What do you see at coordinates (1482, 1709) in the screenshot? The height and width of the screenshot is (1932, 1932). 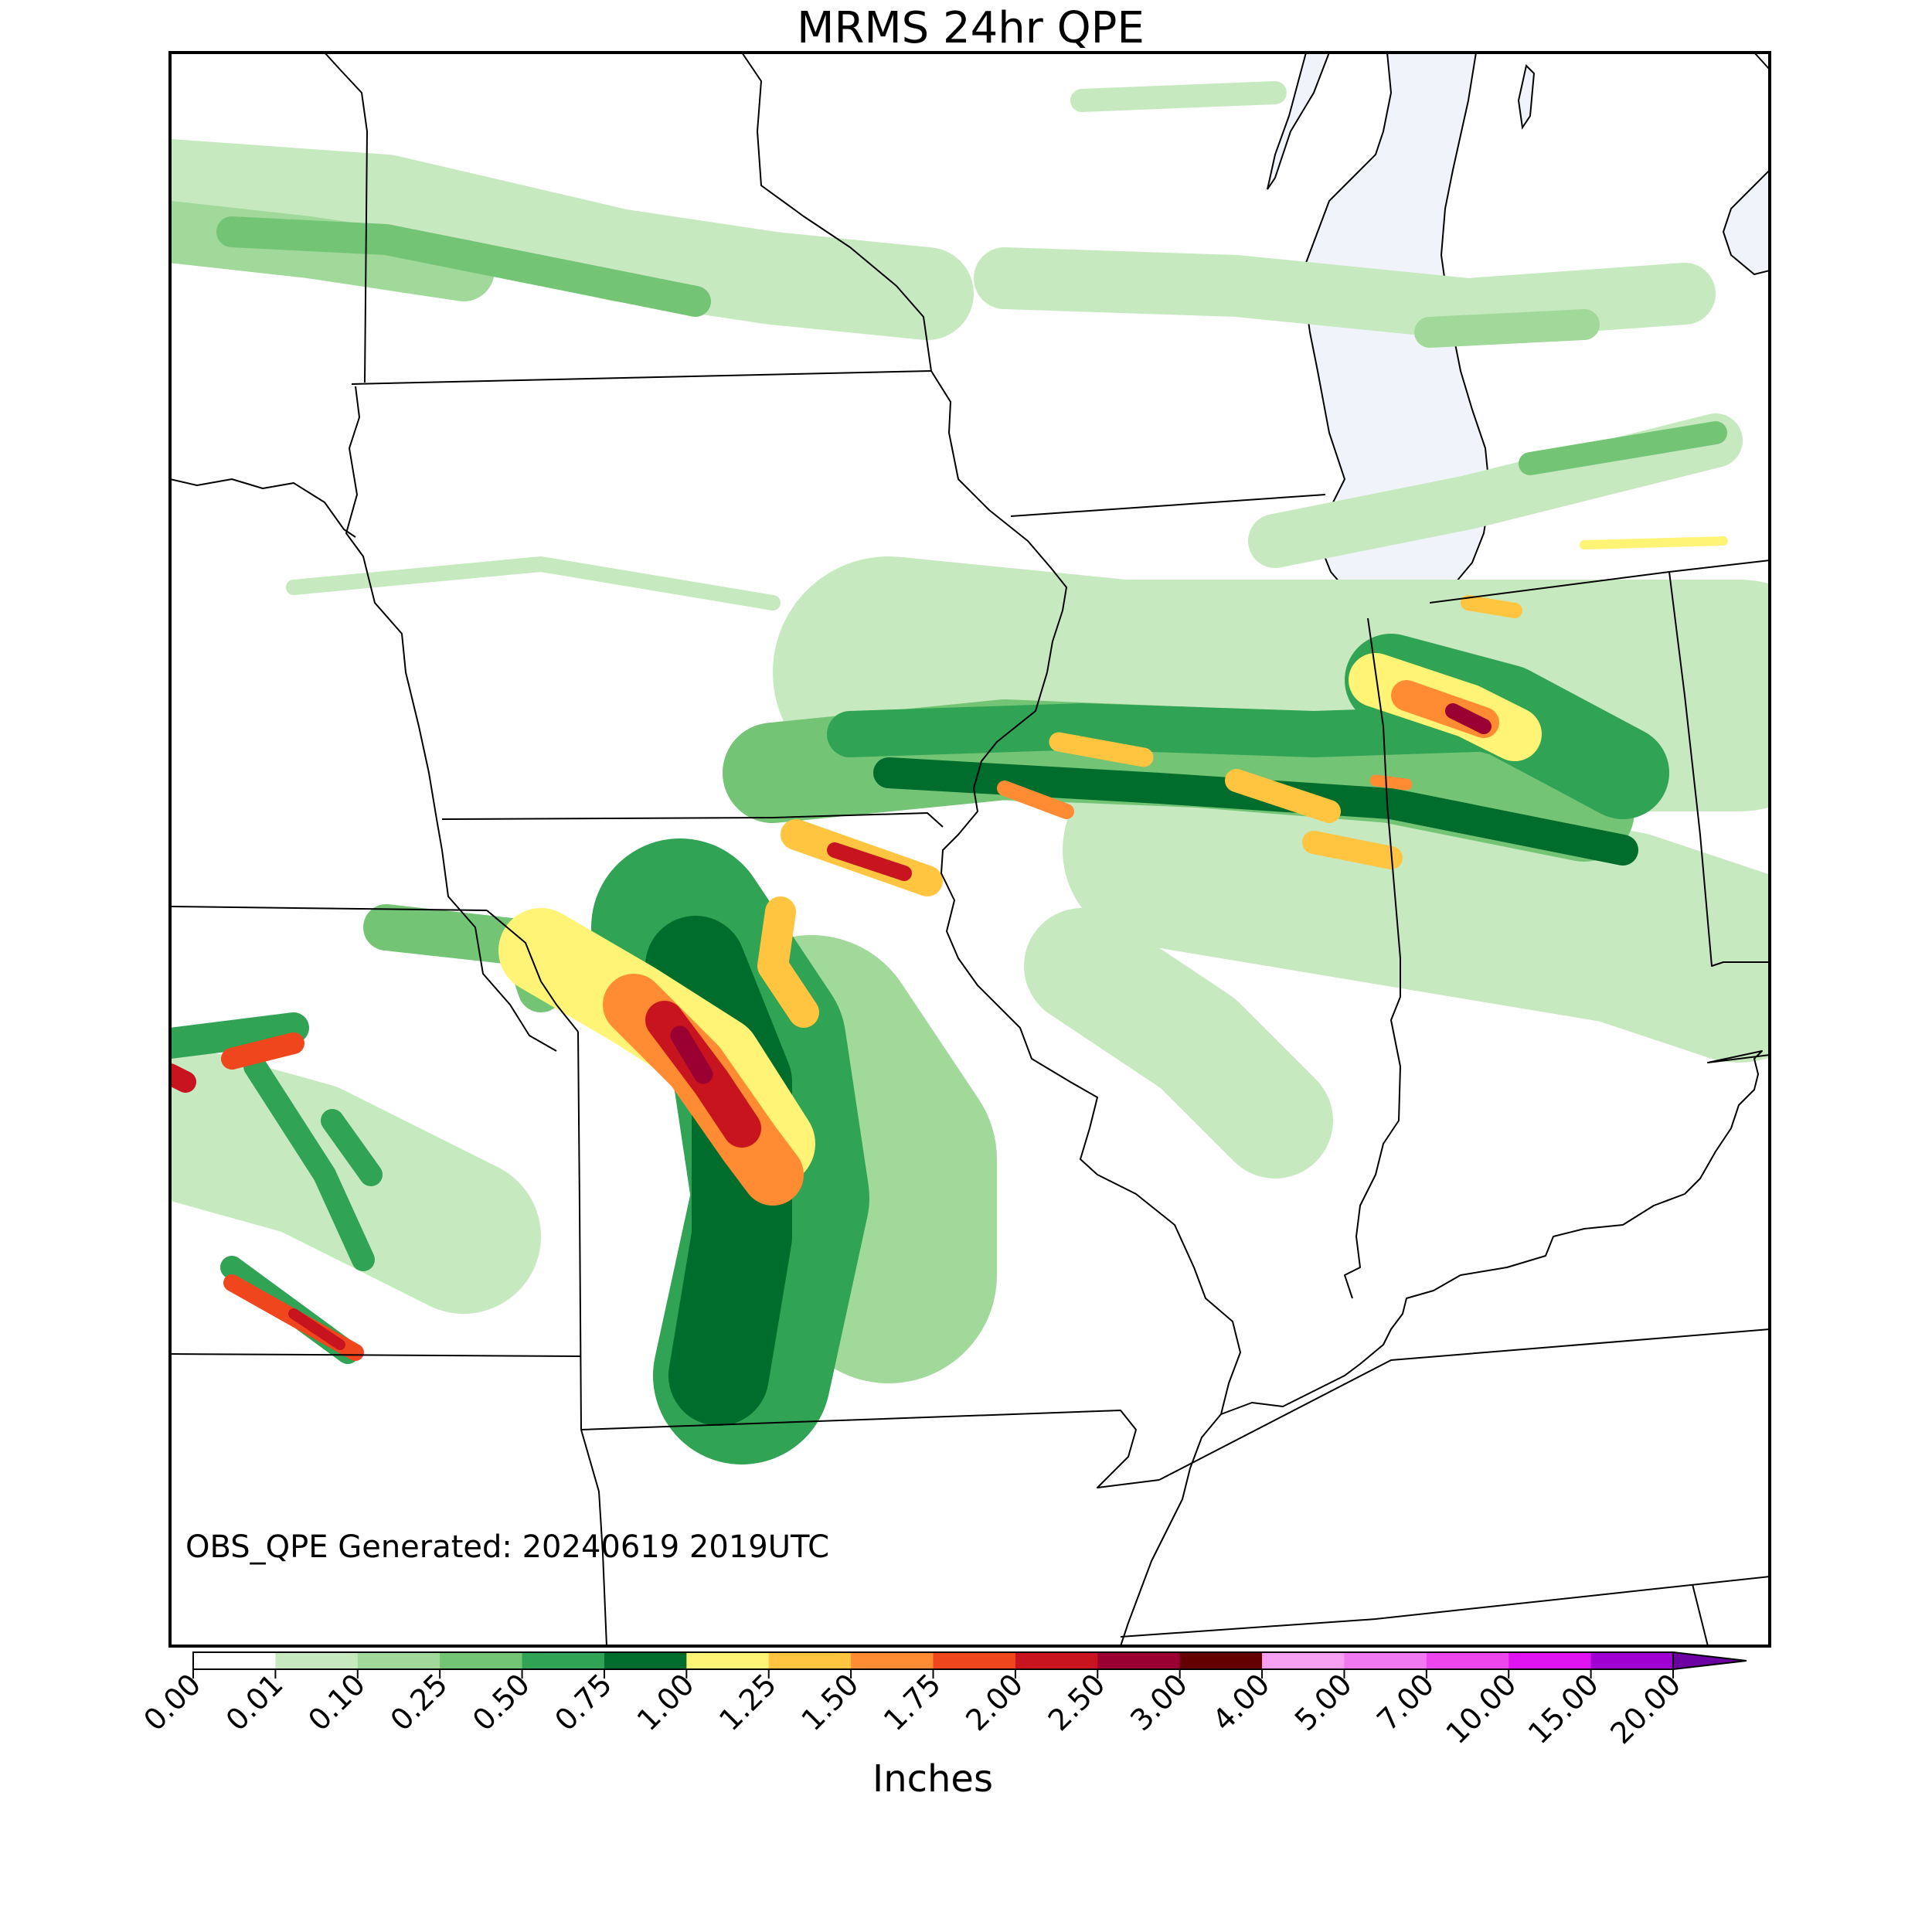 I see `colorbar-tick-label: 10.00` at bounding box center [1482, 1709].